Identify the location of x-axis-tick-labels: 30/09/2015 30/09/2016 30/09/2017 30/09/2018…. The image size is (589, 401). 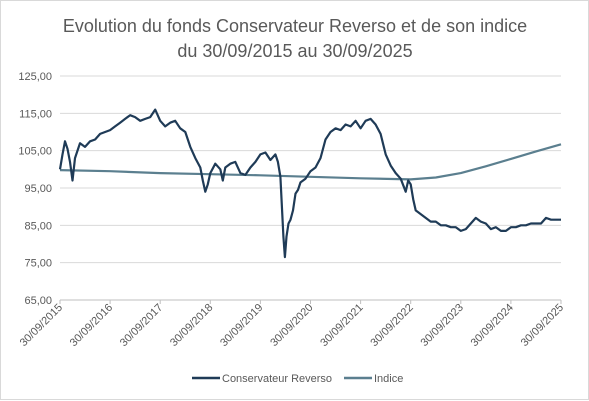
(292, 324).